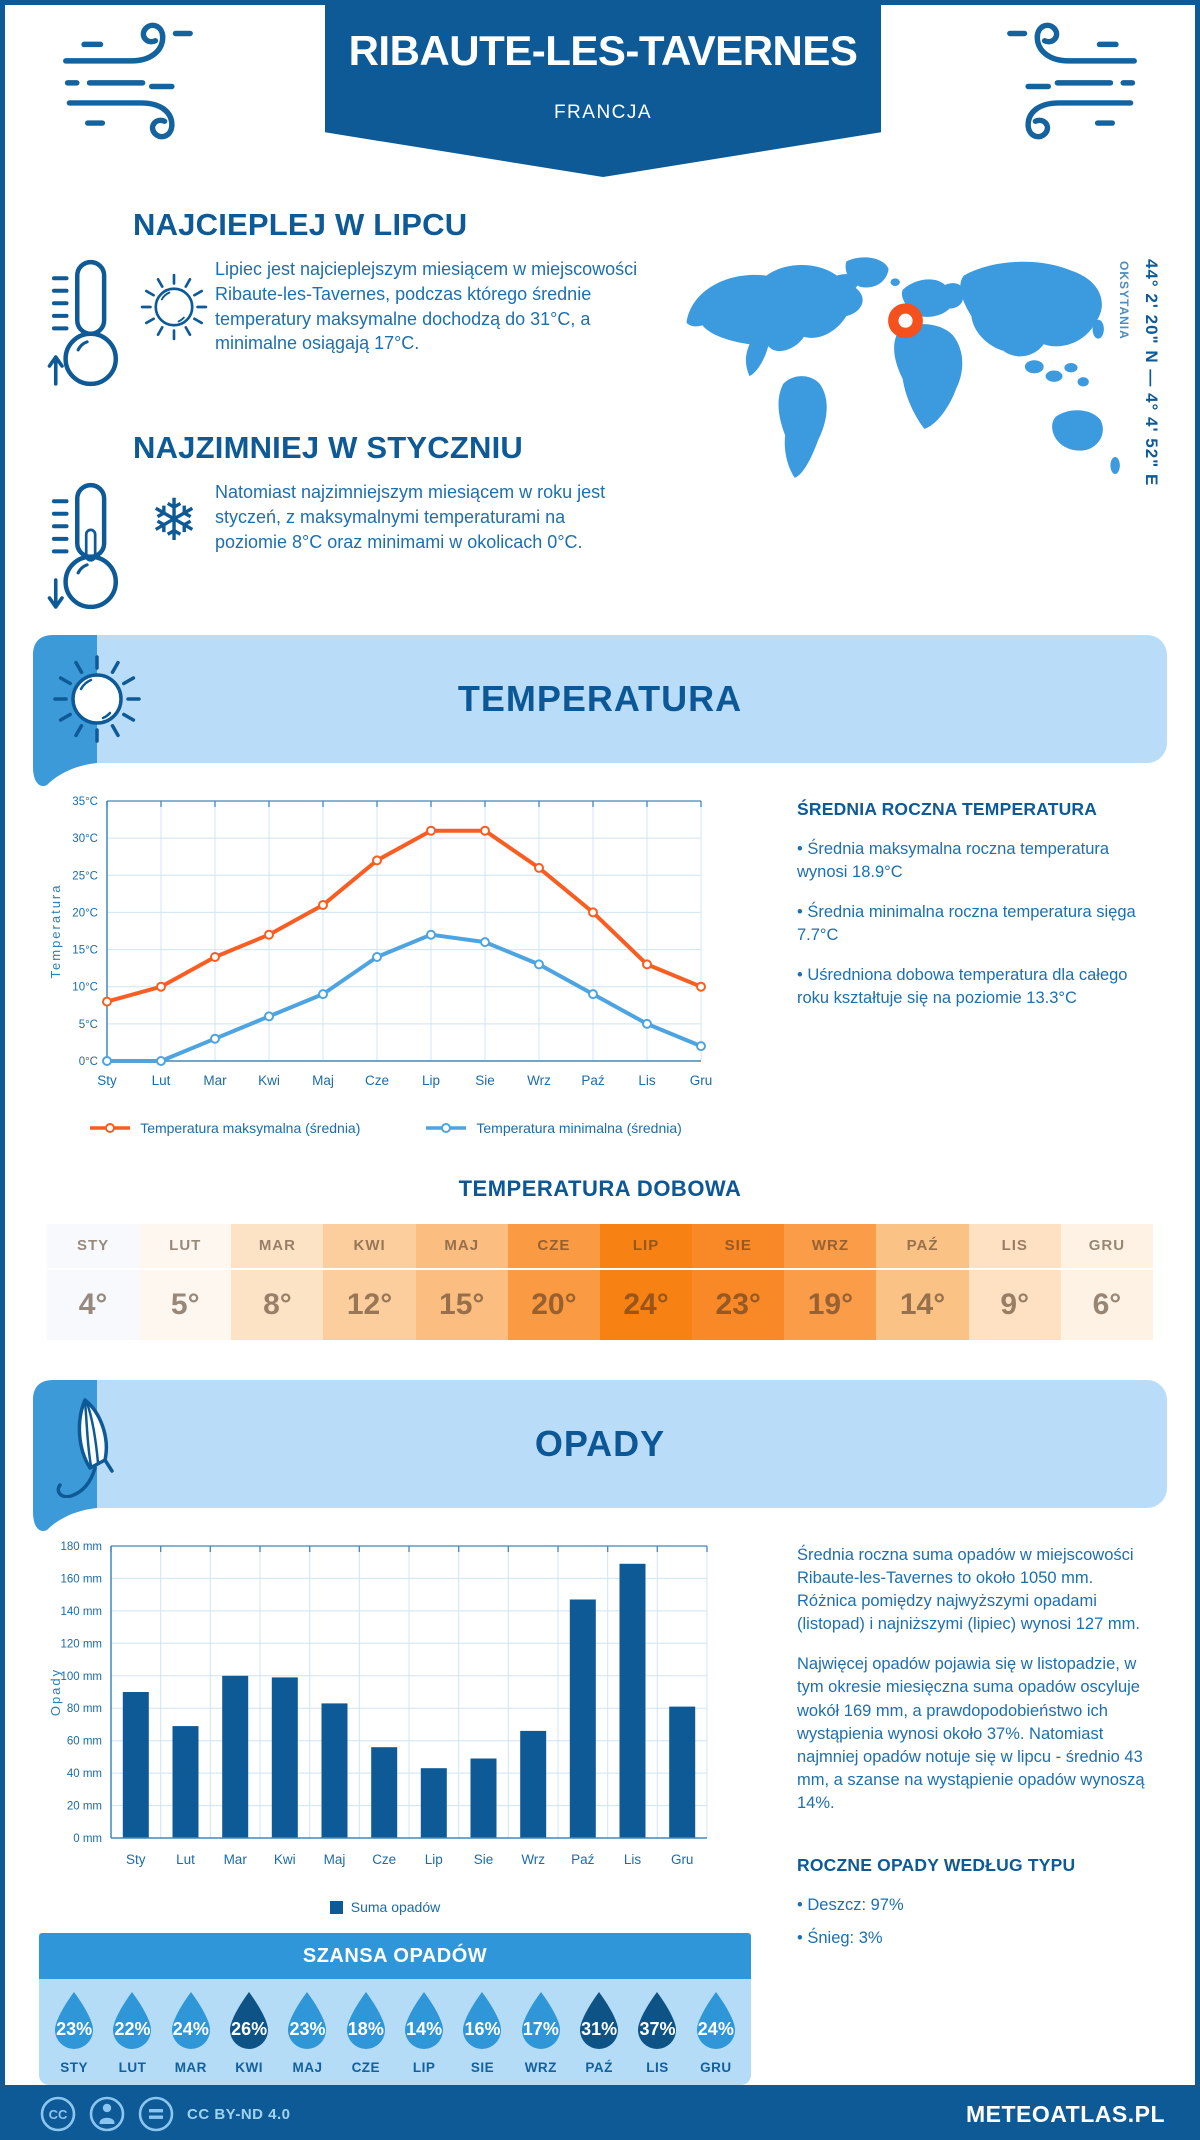  I want to click on daily-temp-month: LIP, so click(646, 1247).